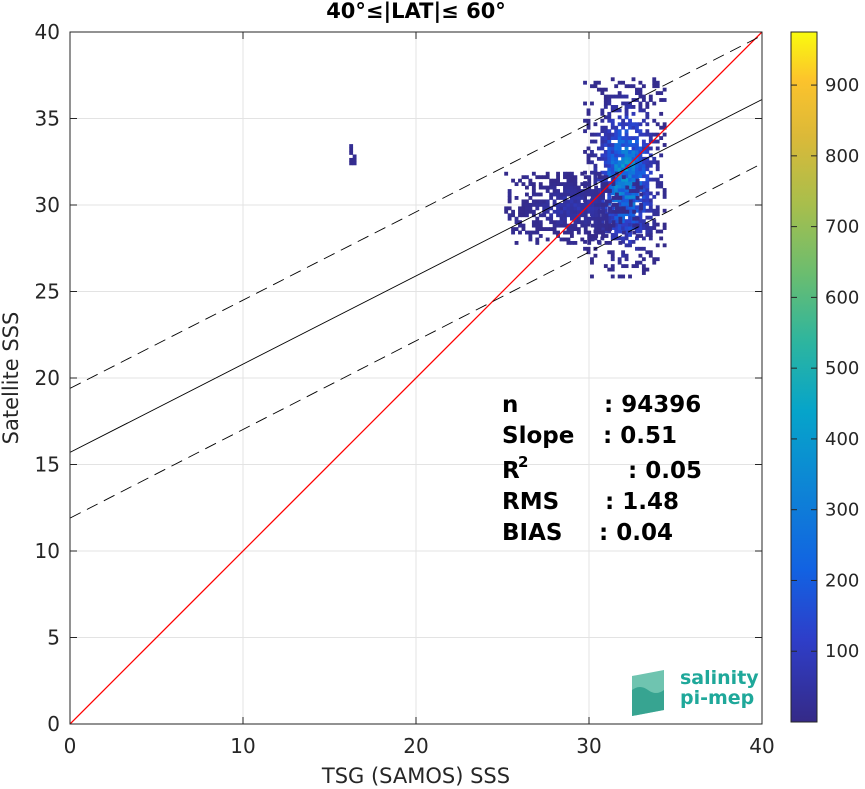 The width and height of the screenshot is (865, 789). I want to click on stat-label: R, so click(511, 471).